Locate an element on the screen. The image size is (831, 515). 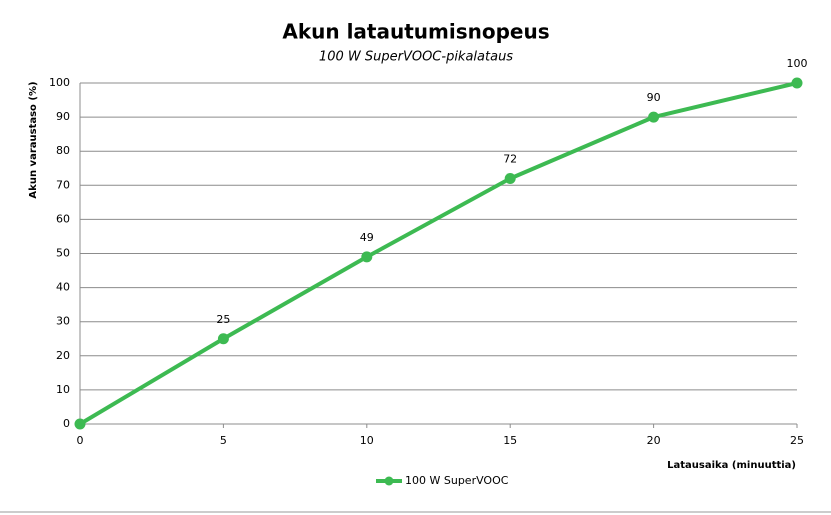
data-label: 72 is located at coordinates (510, 158).